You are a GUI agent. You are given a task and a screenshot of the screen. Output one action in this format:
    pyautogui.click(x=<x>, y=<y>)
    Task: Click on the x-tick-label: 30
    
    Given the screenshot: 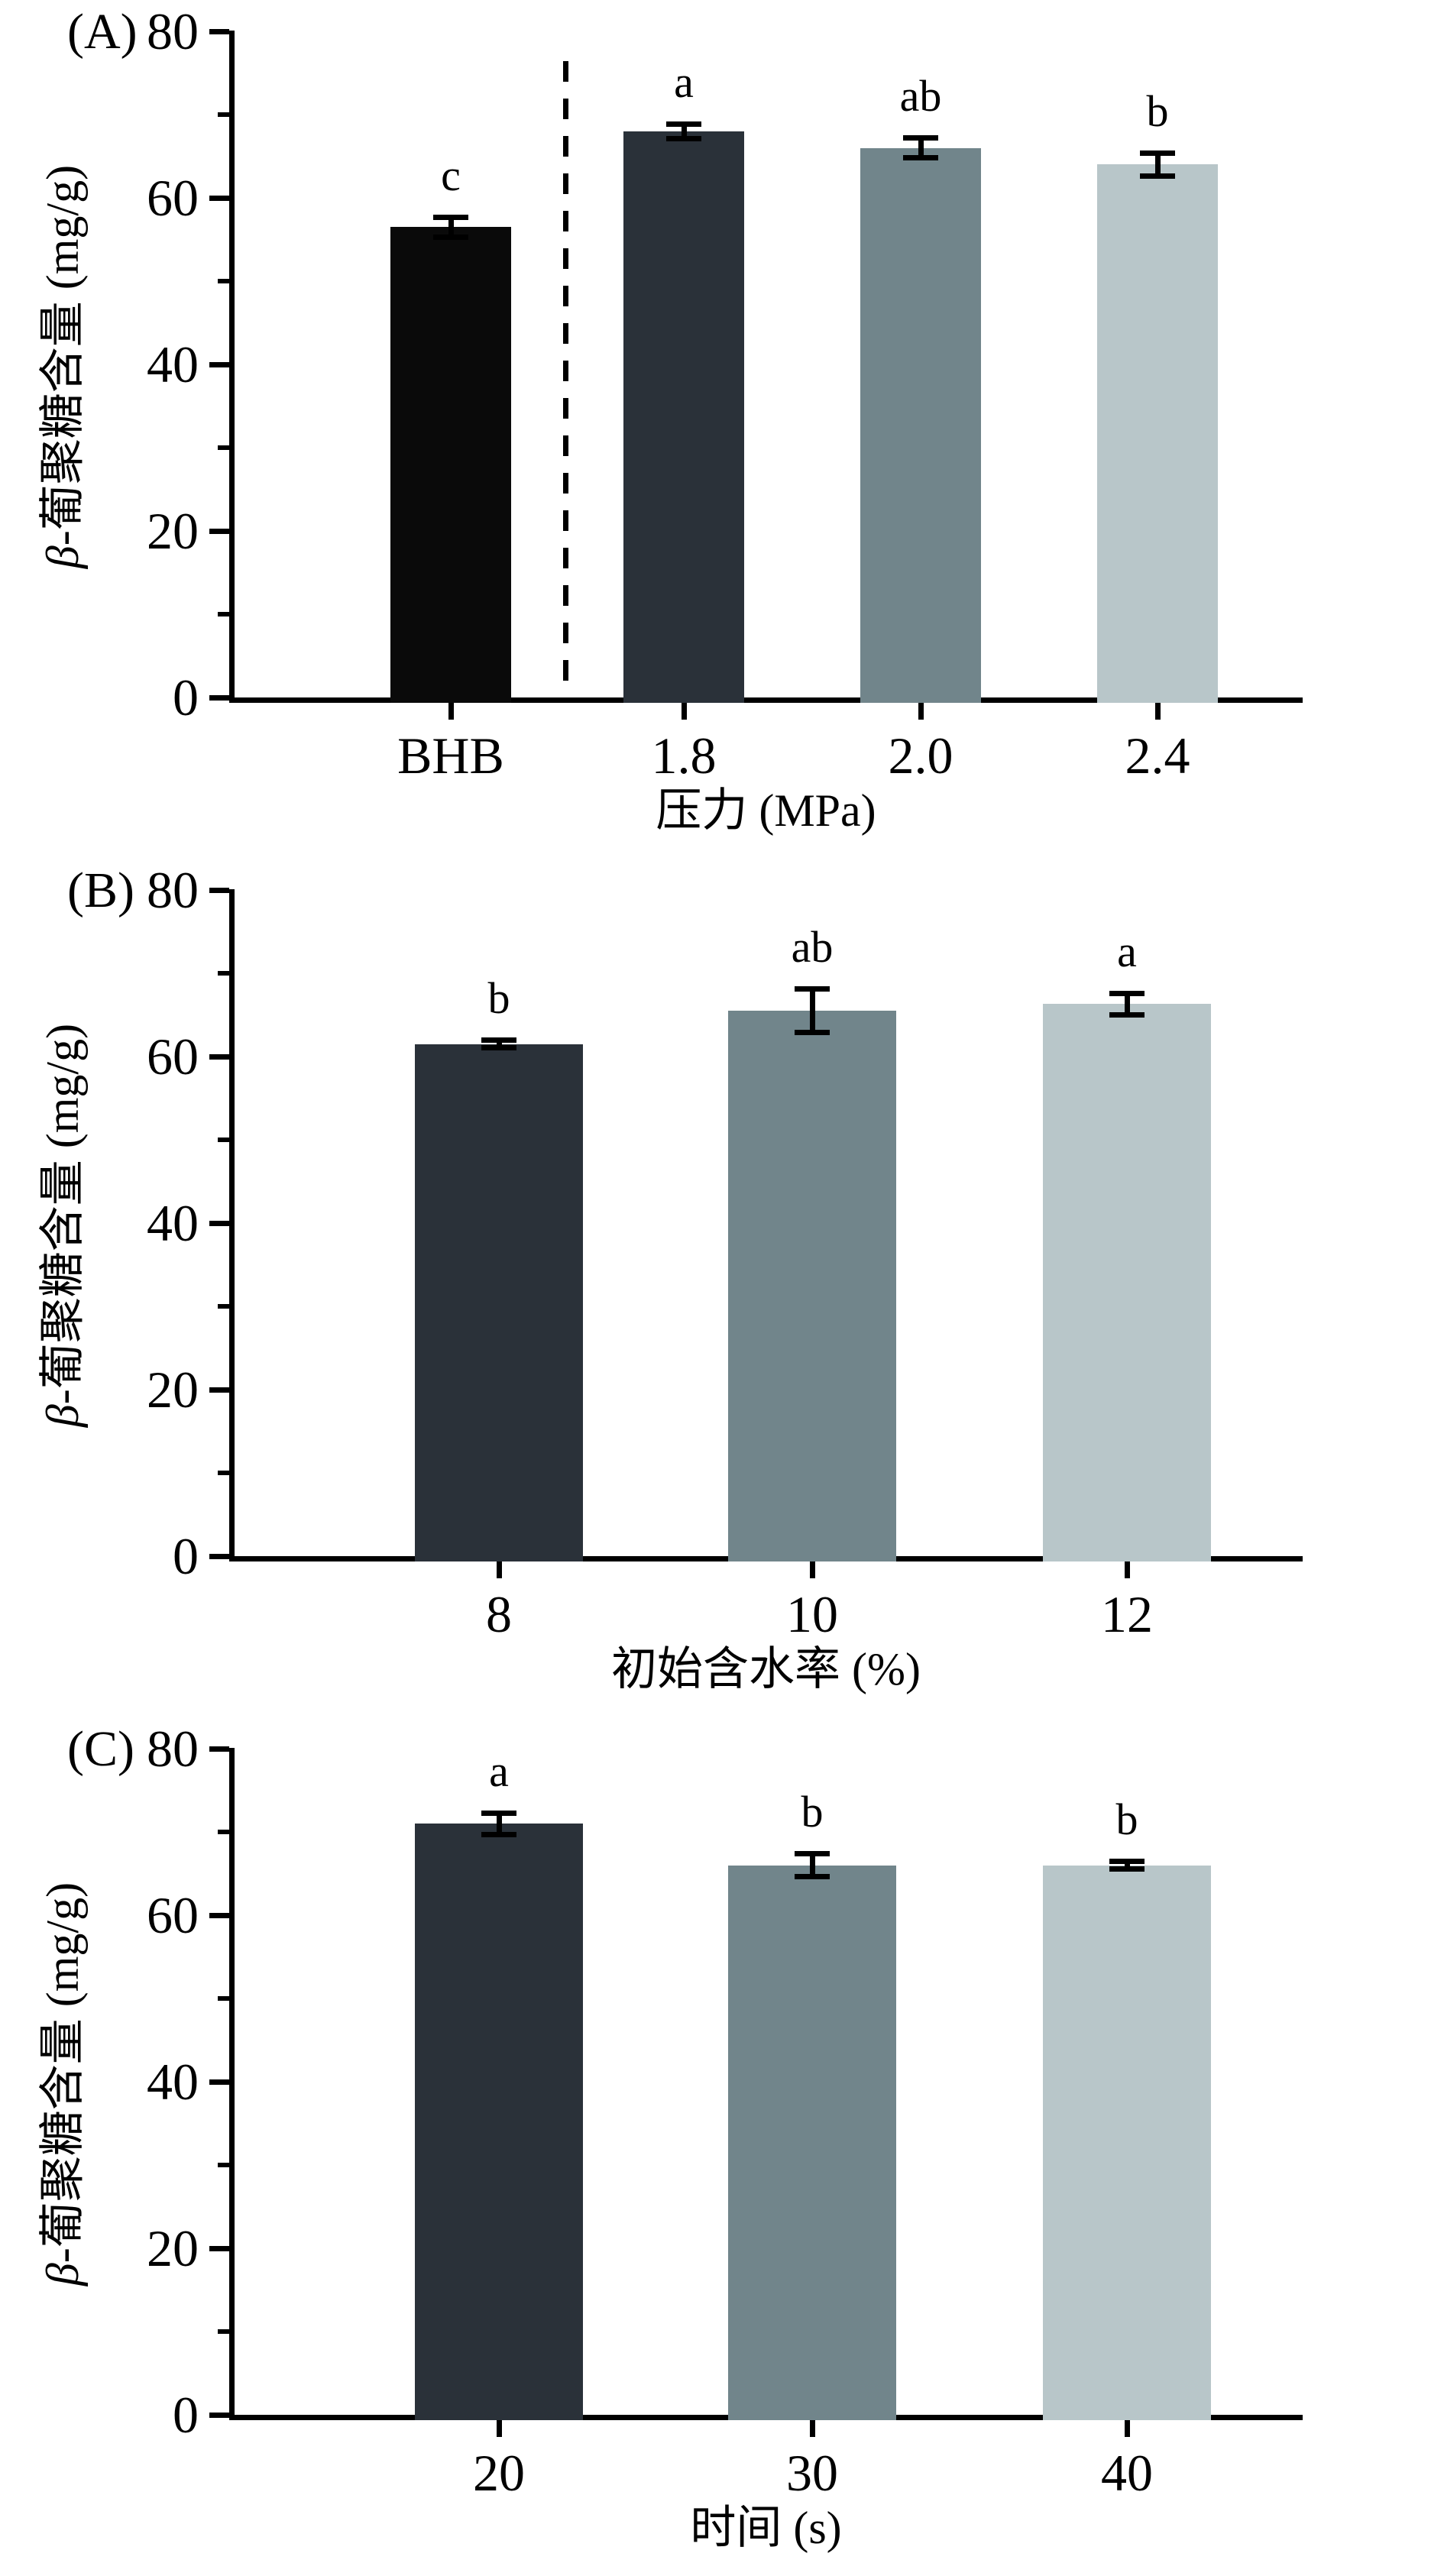 What is the action you would take?
    pyautogui.click(x=812, y=2473)
    